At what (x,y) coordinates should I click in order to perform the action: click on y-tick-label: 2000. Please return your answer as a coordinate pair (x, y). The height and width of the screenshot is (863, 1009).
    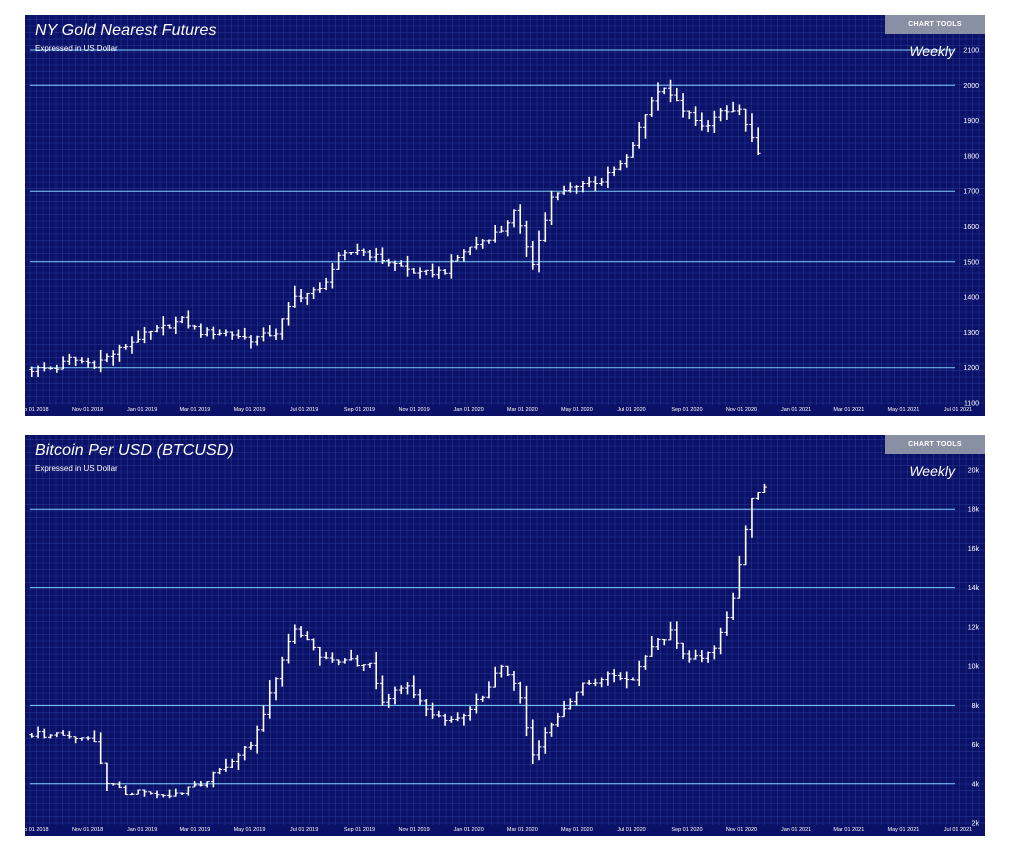
    Looking at the image, I should click on (971, 86).